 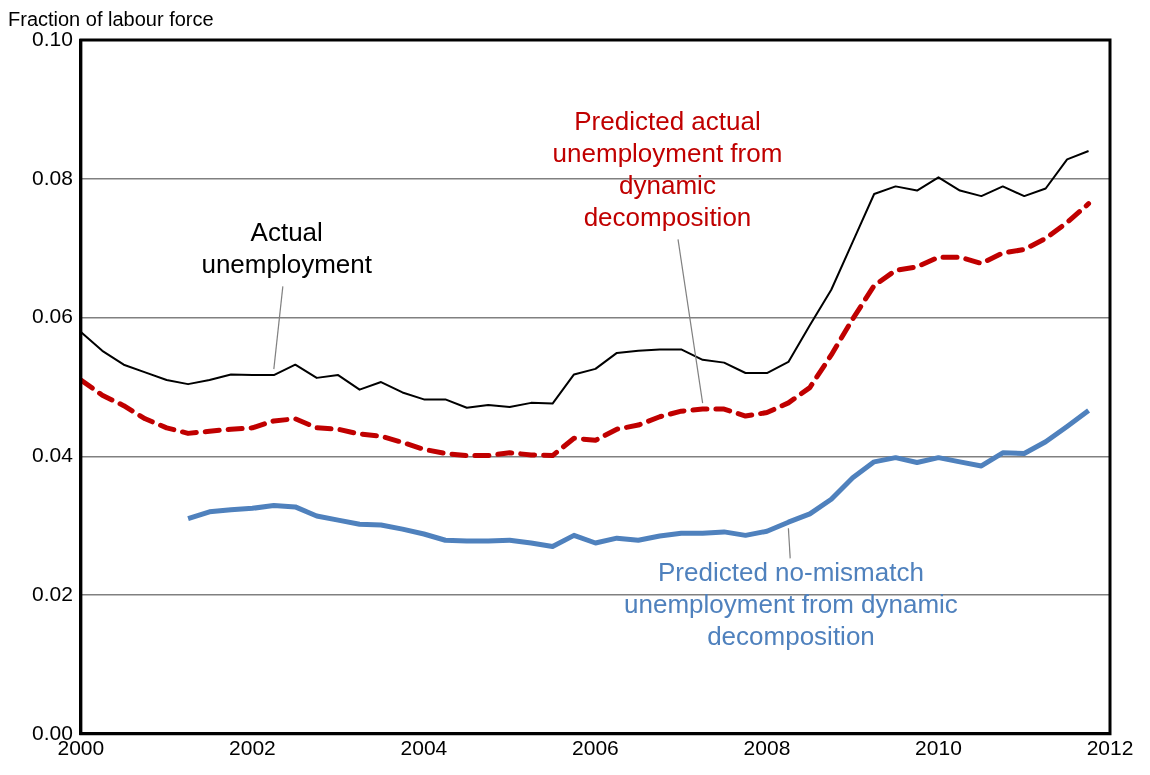 What do you see at coordinates (595, 748) in the screenshot?
I see `x-tick-label: 2006` at bounding box center [595, 748].